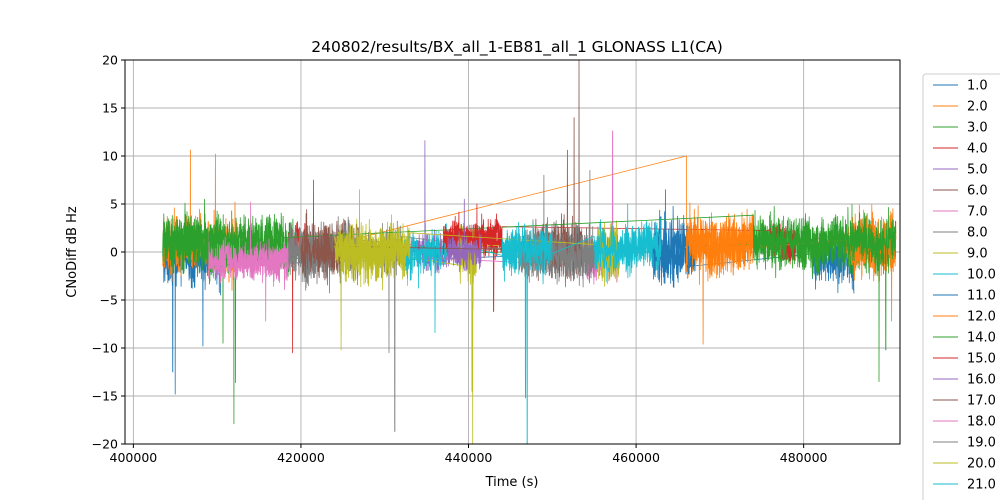 The height and width of the screenshot is (500, 1000). What do you see at coordinates (301, 457) in the screenshot?
I see `x-tick-label: 420000` at bounding box center [301, 457].